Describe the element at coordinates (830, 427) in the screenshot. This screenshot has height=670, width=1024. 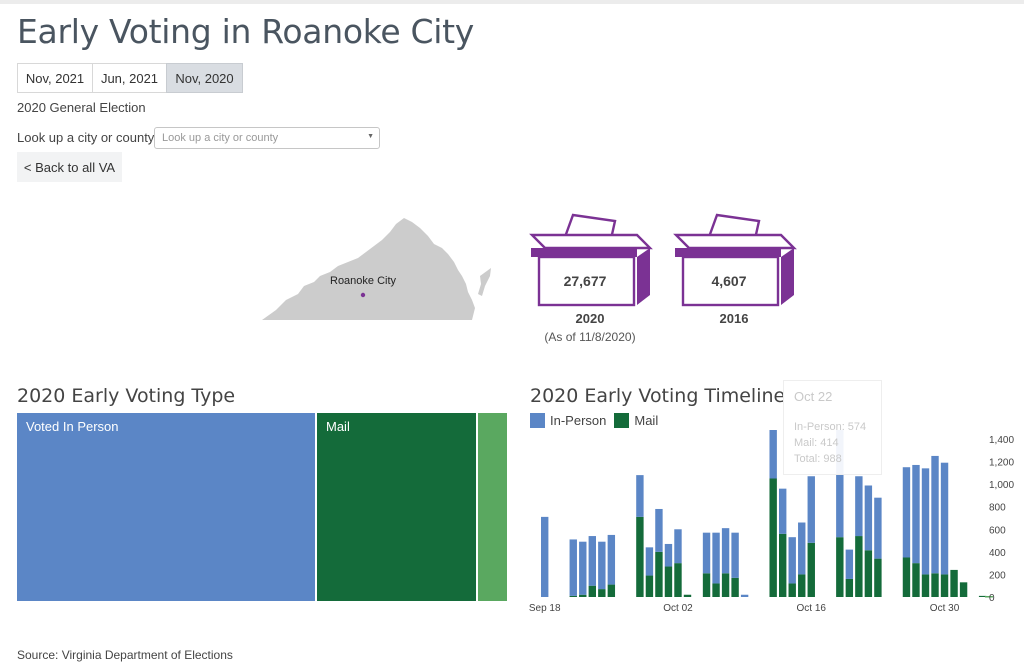
I see `tooltip-in-person: In-Person: 574` at that location.